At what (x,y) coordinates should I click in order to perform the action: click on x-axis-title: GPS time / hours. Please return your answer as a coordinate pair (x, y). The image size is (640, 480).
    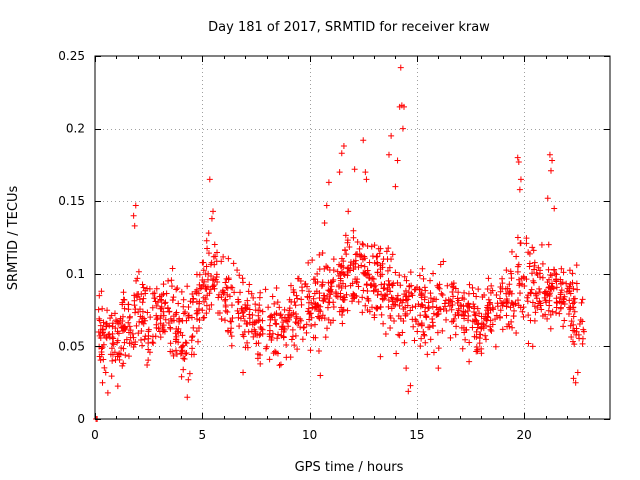
    Looking at the image, I should click on (349, 467).